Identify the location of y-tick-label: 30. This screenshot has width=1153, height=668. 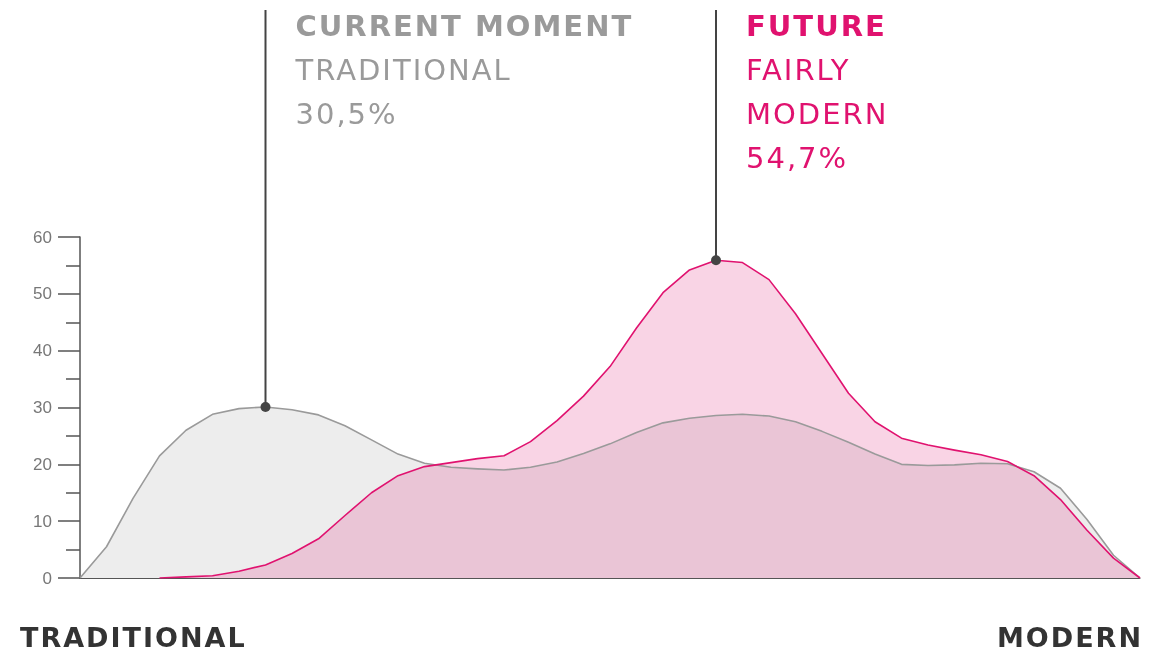
(42, 407).